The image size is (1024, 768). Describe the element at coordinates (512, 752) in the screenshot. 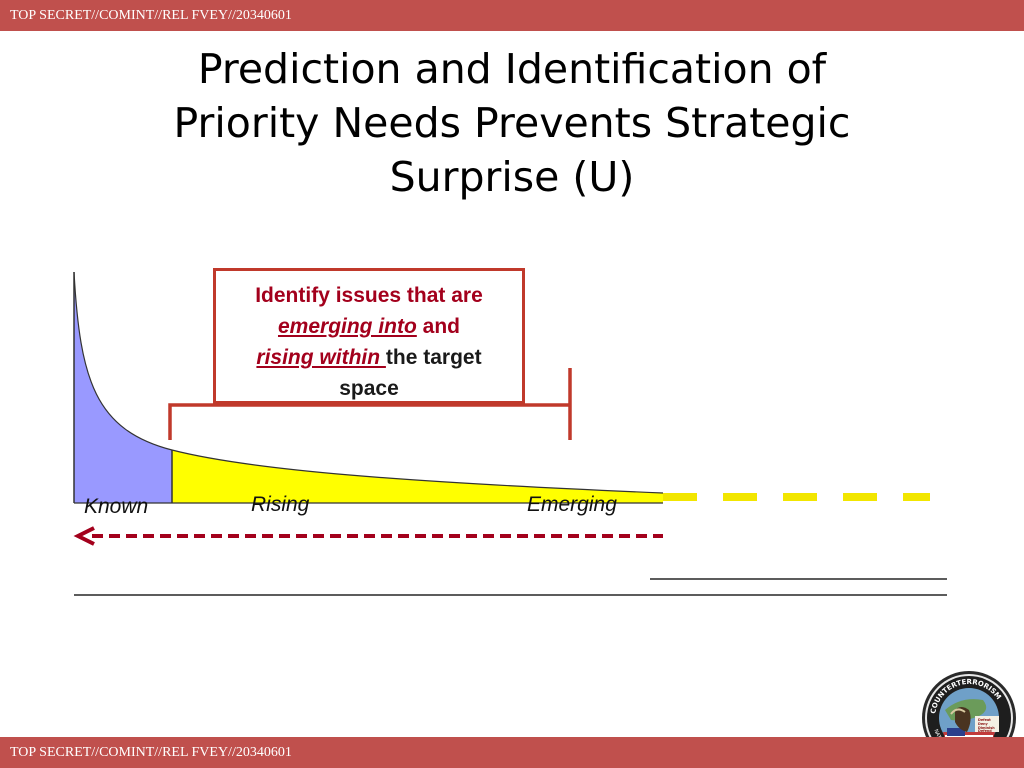

I see `classification-banner-bottom: TOP SECRET//COMINT//REL FVEY//20340601` at that location.